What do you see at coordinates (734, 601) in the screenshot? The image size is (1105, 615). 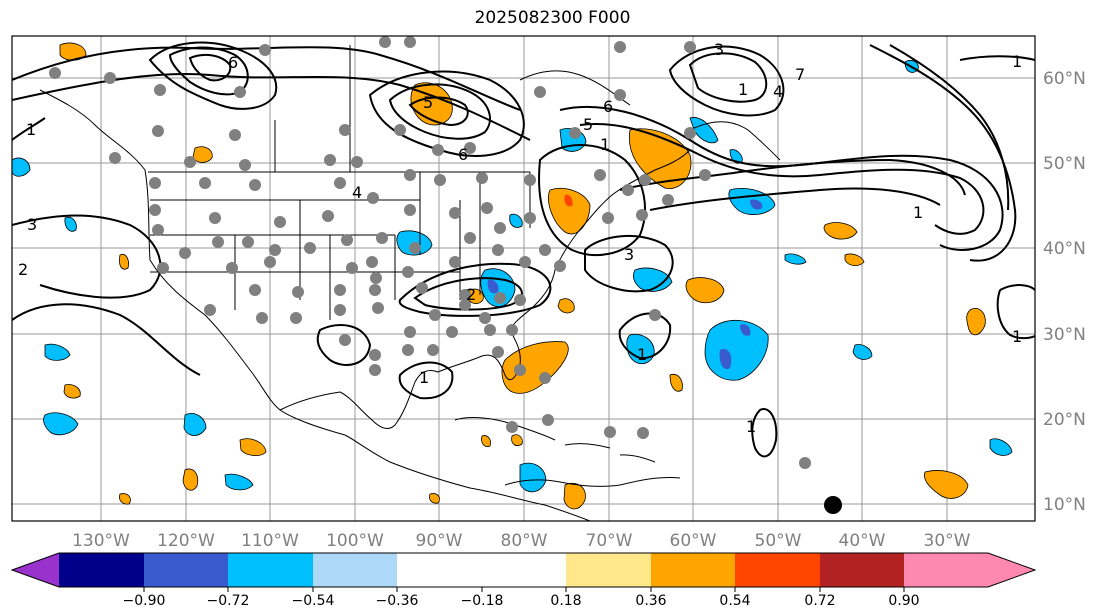 I see `colorbar-tick: 0.54` at bounding box center [734, 601].